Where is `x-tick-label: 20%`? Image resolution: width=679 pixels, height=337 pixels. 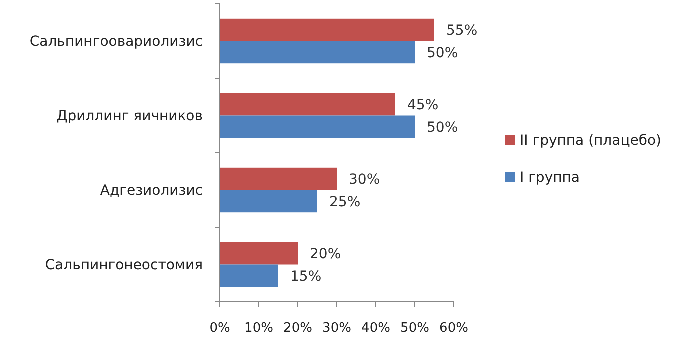
x-tick-label: 20% is located at coordinates (298, 328).